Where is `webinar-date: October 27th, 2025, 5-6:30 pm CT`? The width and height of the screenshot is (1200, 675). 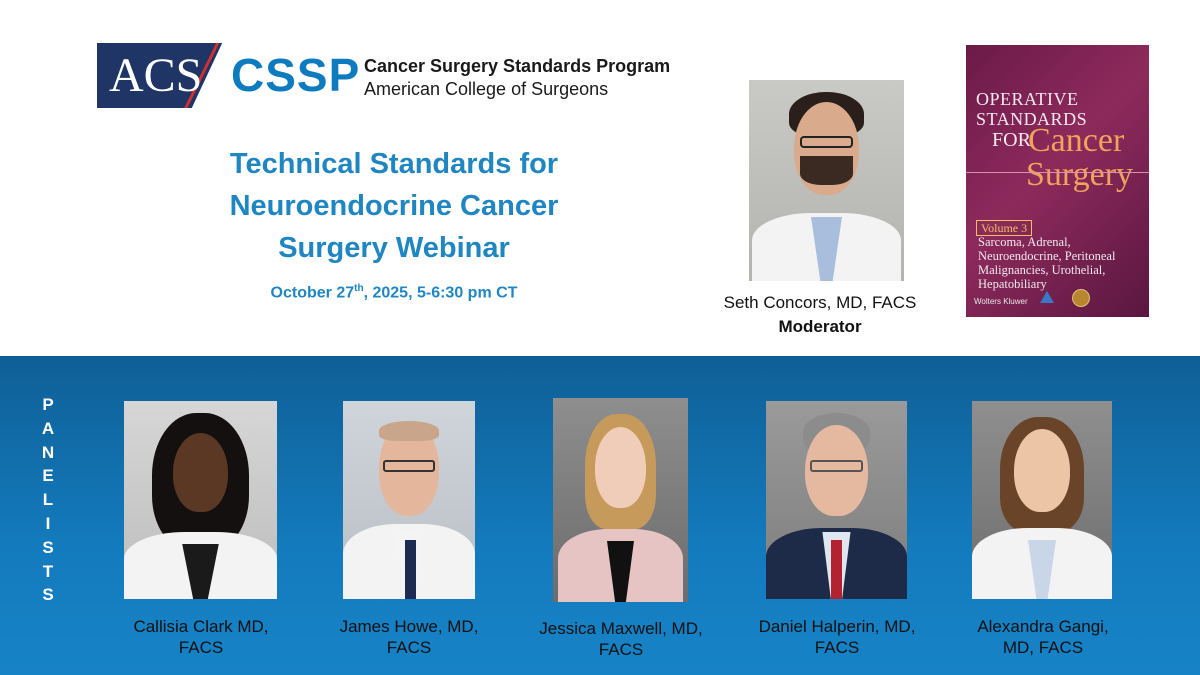 webinar-date: October 27th, 2025, 5-6:30 pm CT is located at coordinates (394, 292).